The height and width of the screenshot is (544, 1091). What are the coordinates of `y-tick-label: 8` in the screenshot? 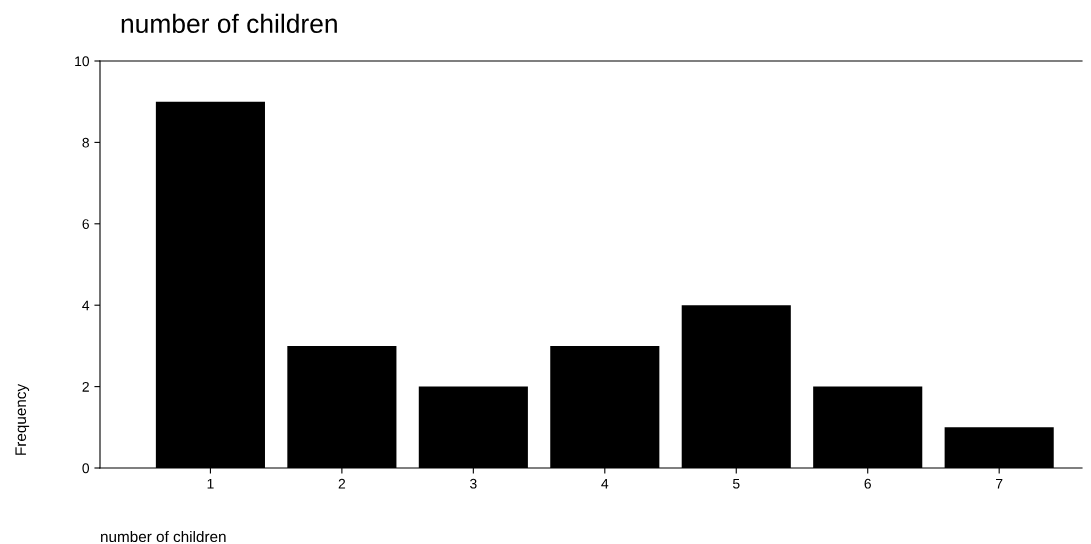 It's located at (85, 142).